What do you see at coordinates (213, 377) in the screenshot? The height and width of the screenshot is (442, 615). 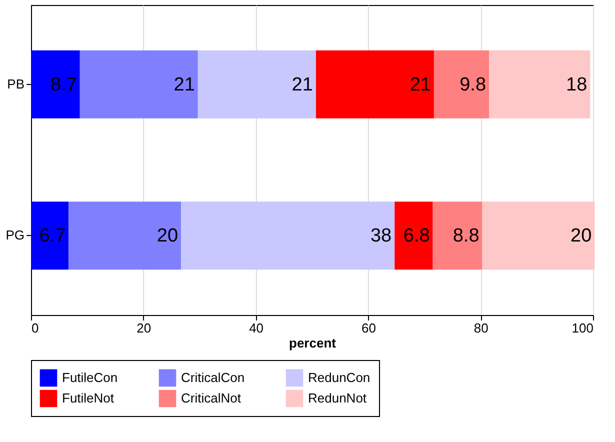 I see `legend-label: CriticalCon` at bounding box center [213, 377].